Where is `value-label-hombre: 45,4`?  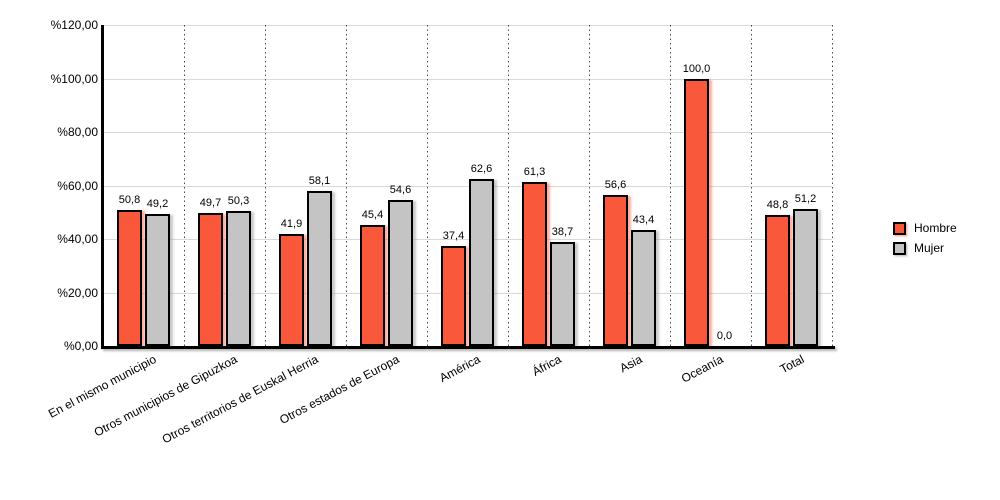 value-label-hombre: 45,4 is located at coordinates (372, 214).